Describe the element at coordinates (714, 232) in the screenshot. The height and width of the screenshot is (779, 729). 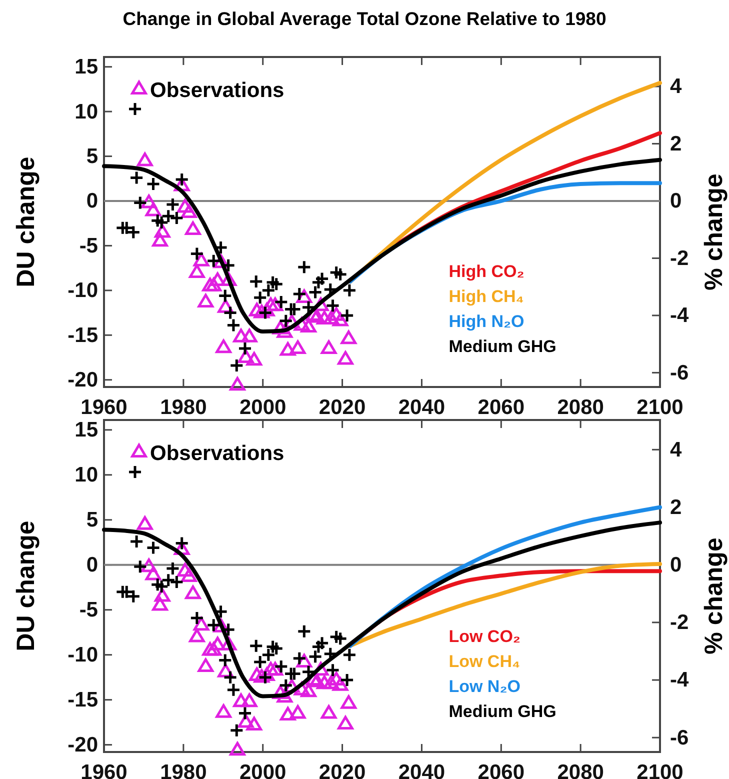
I see `y2-axis-title: % change` at that location.